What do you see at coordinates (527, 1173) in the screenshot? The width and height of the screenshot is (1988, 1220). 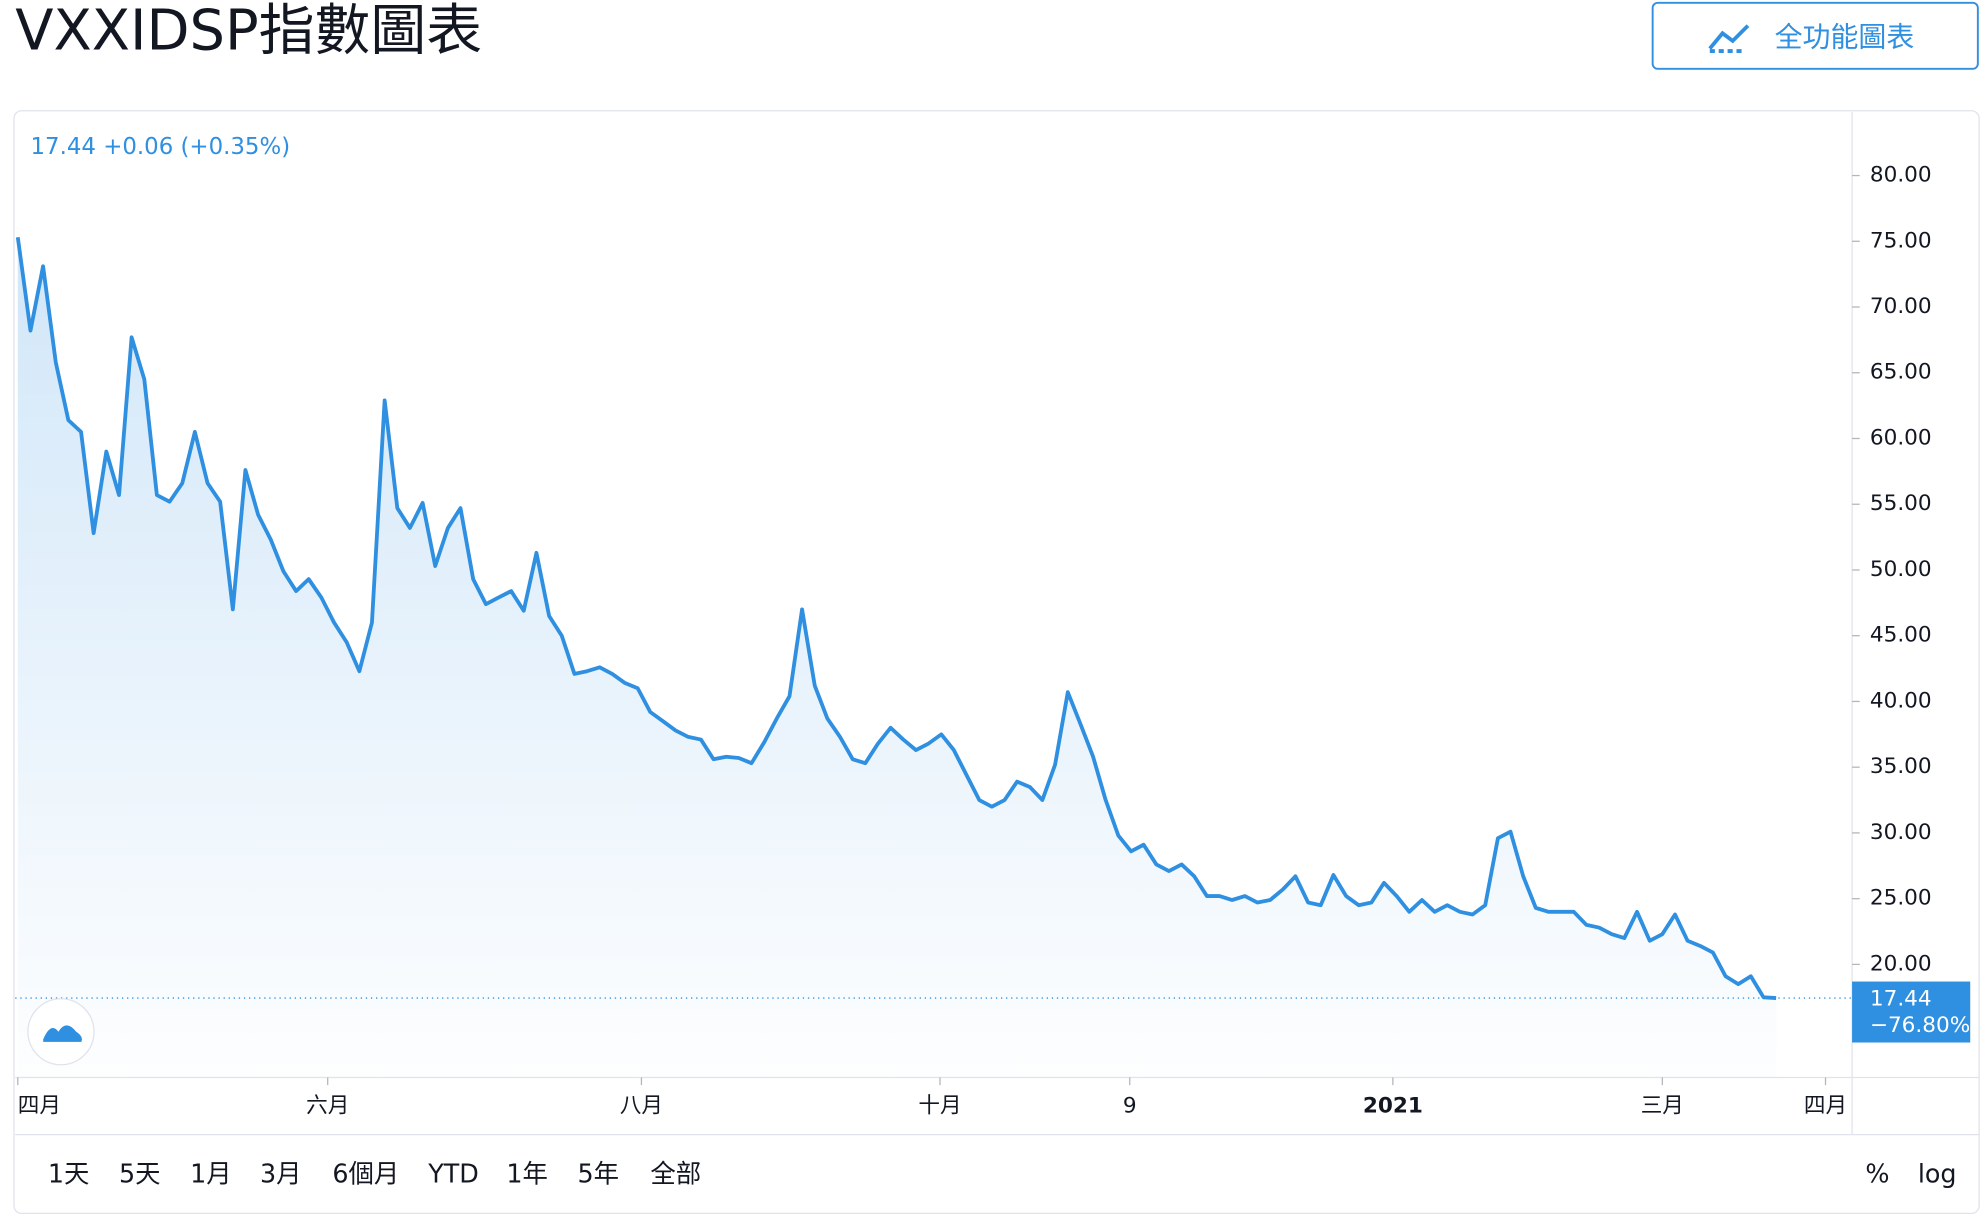 I see `range-button: 1年` at bounding box center [527, 1173].